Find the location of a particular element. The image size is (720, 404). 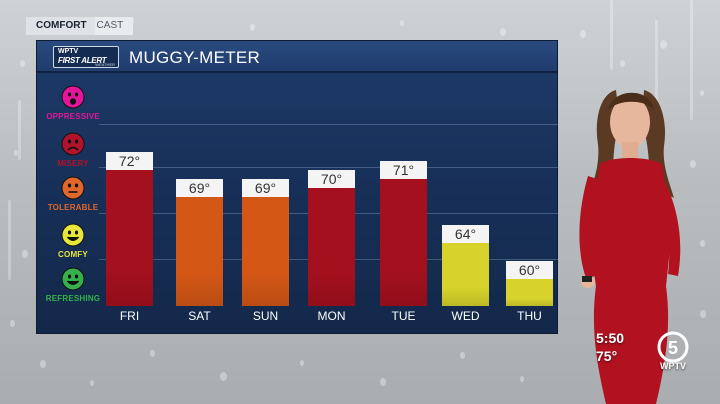

segment-tag: COMFORT CAST is located at coordinates (80, 26).